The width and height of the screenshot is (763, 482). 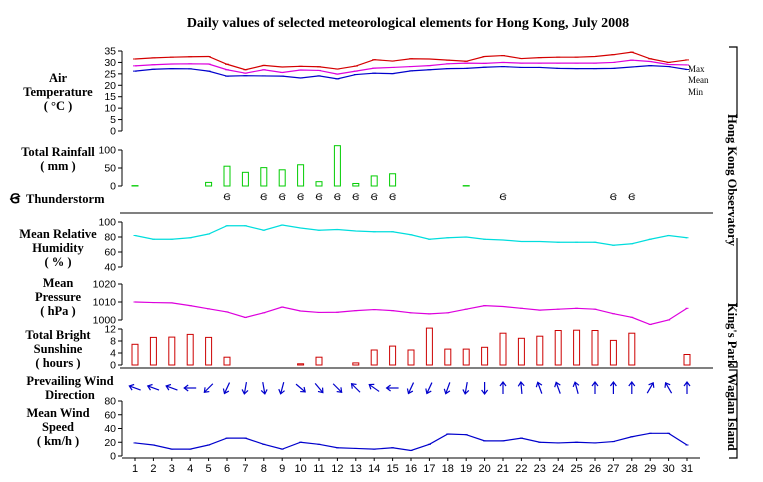 I want to click on x-tick-label: 1, so click(x=135, y=469).